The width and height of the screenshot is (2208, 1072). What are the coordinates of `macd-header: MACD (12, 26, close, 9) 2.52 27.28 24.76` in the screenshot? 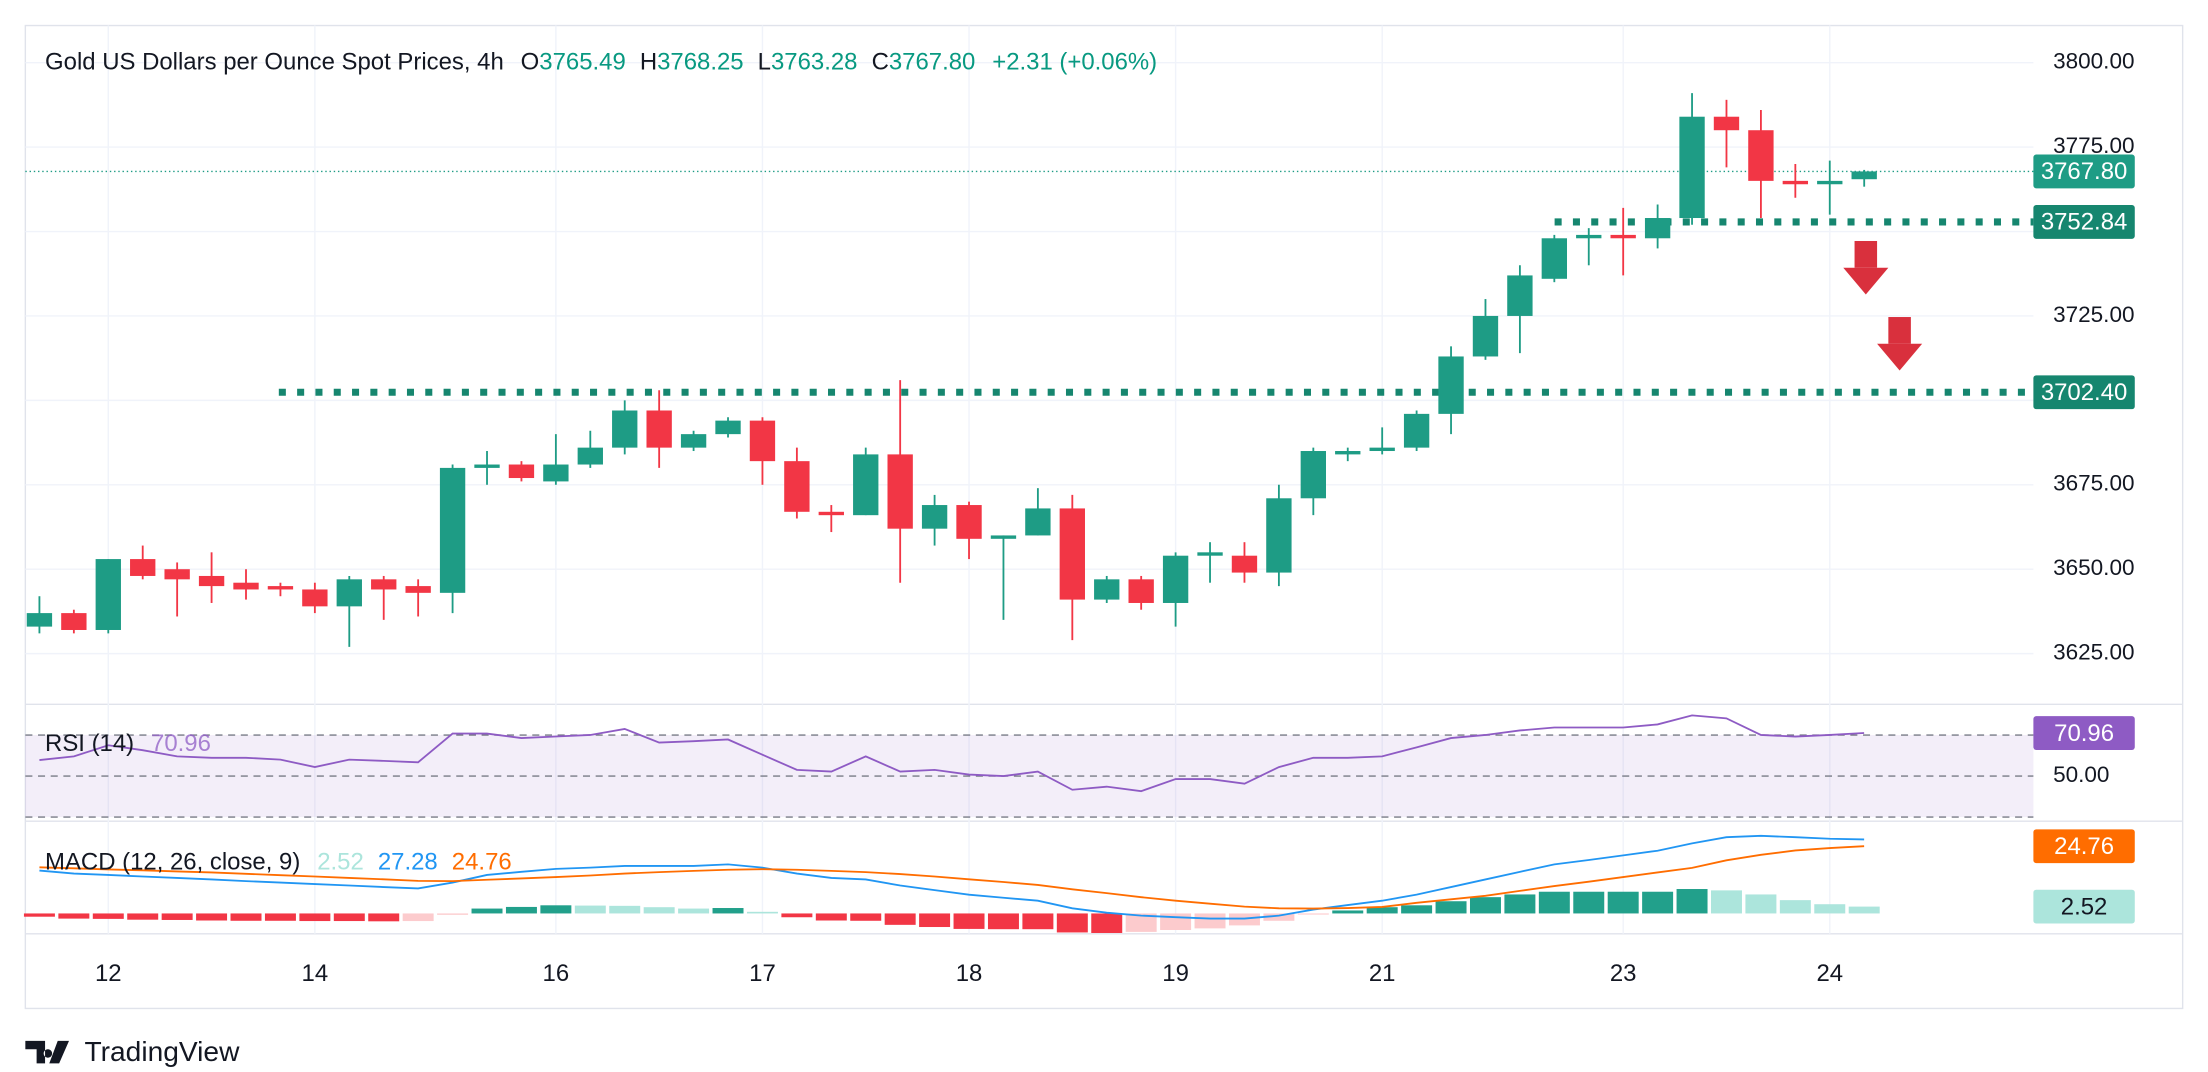 It's located at (278, 862).